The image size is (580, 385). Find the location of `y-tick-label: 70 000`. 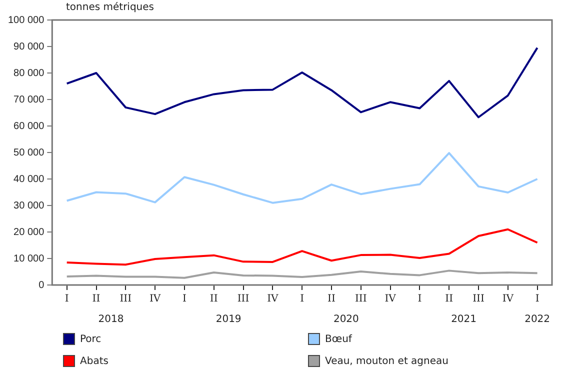

y-tick-label: 70 000 is located at coordinates (29, 100).